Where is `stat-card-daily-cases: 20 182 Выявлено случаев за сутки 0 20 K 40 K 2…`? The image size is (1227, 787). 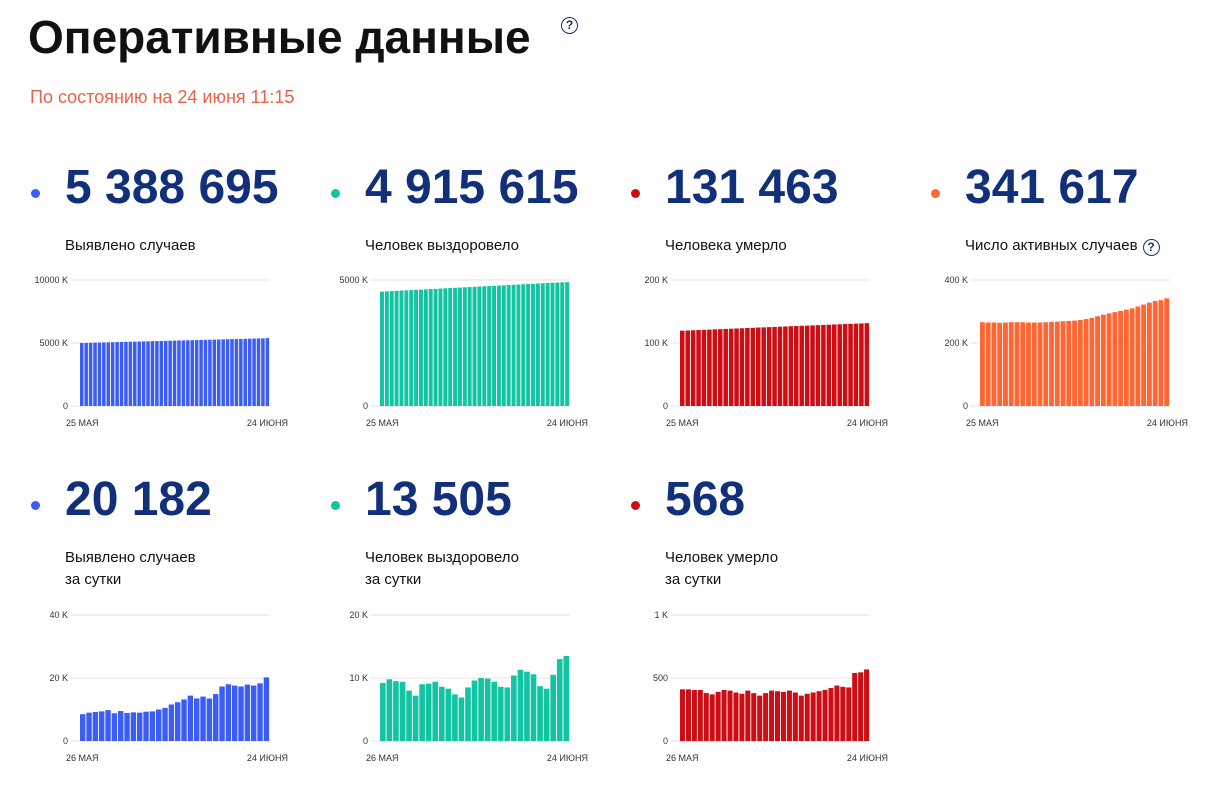
stat-card-daily-cases: 20 182 Выявлено случаев за сутки 0 20 K 40 K 2… is located at coordinates (175, 620).